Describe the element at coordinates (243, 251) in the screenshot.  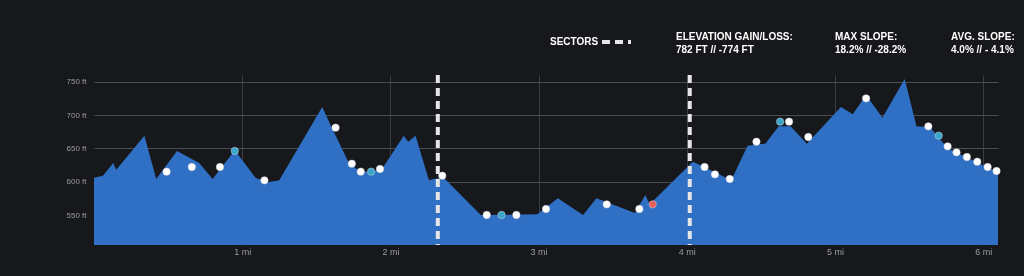
I see `x-tick-label: 1 mi` at that location.